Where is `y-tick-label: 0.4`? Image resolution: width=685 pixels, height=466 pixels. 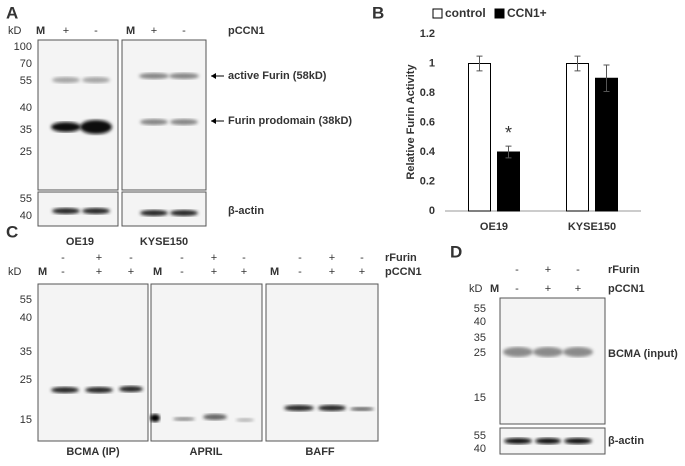
y-tick-label: 0.4 is located at coordinates (428, 152).